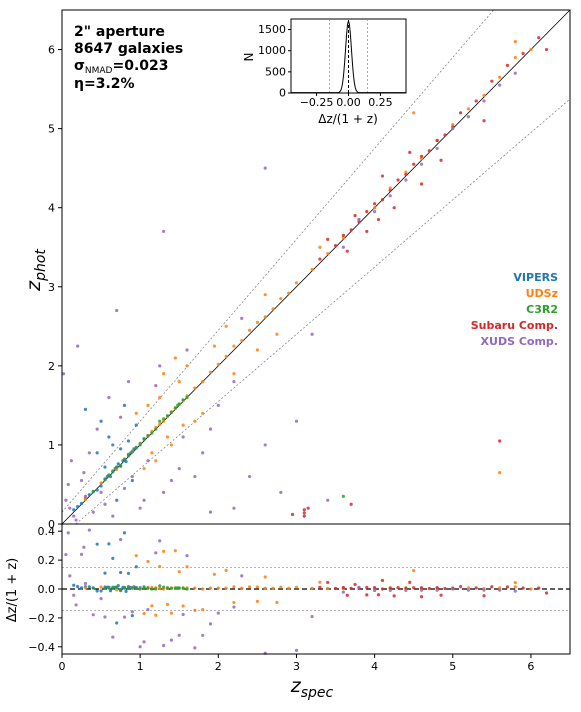  What do you see at coordinates (47, 589) in the screenshot?
I see `residual-y-tick-label: 0.0` at bounding box center [47, 589].